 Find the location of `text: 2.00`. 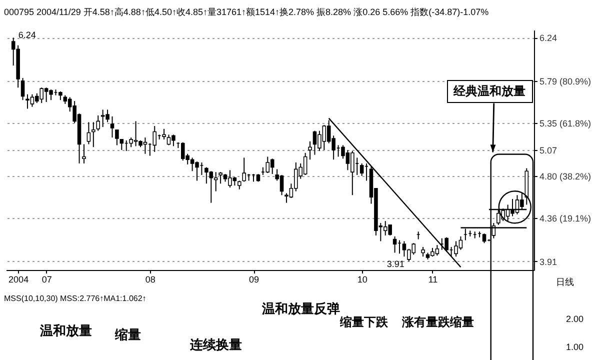

text: 2.00 is located at coordinates (575, 319).